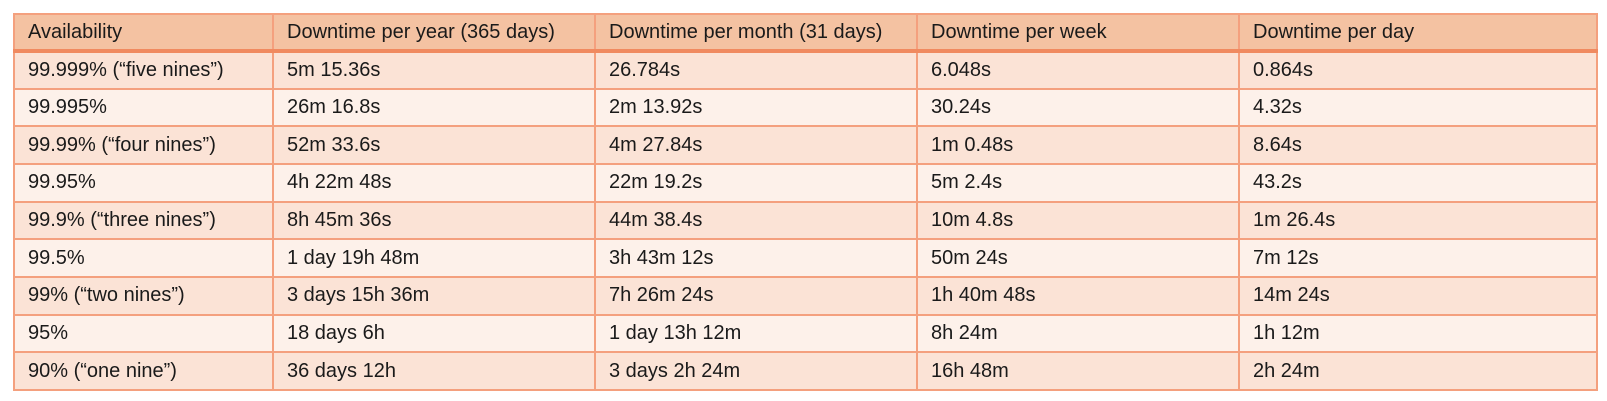 Image resolution: width=1607 pixels, height=401 pixels. I want to click on cell-availability: 90% (“one nine”), so click(143, 371).